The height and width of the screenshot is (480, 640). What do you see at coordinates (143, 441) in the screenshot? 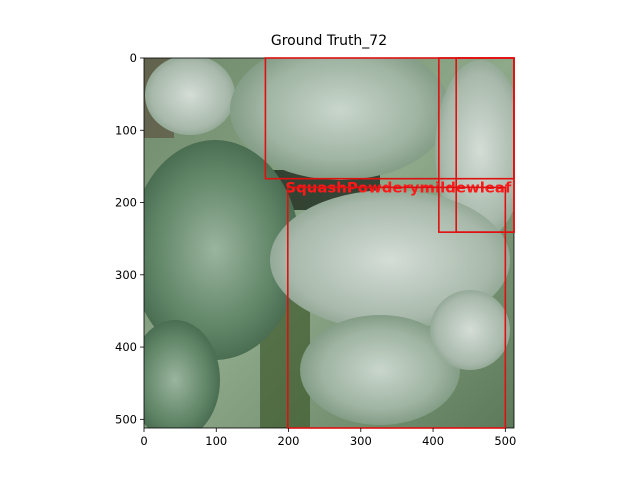
I see `x-tick-label: 0` at bounding box center [143, 441].